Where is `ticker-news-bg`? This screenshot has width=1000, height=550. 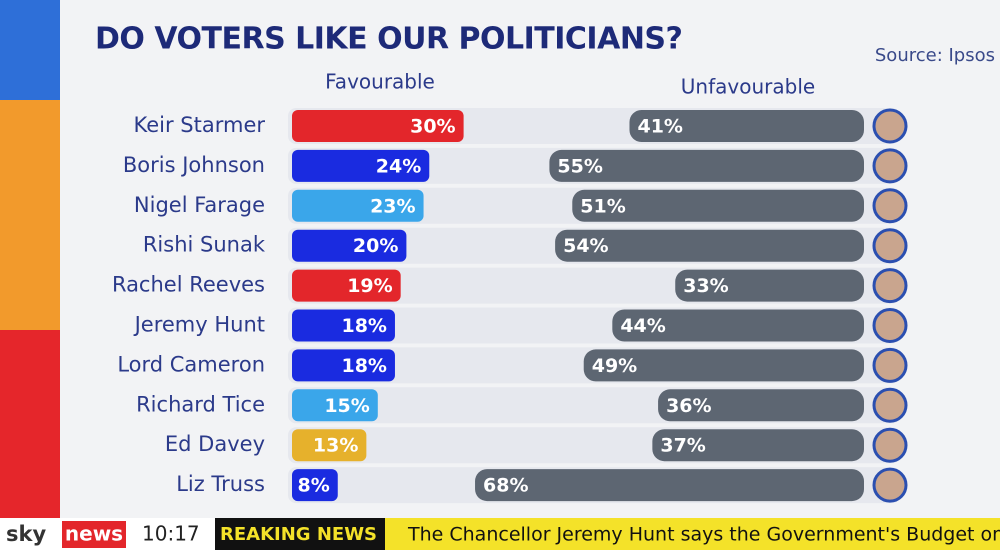 ticker-news-bg is located at coordinates (94, 534).